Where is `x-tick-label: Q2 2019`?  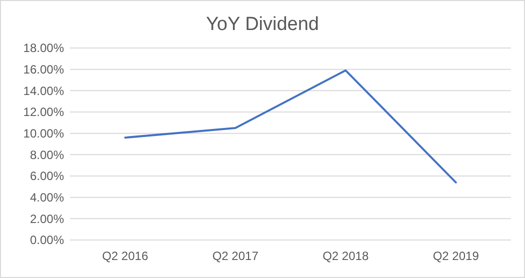 x-tick-label: Q2 2019 is located at coordinates (456, 256).